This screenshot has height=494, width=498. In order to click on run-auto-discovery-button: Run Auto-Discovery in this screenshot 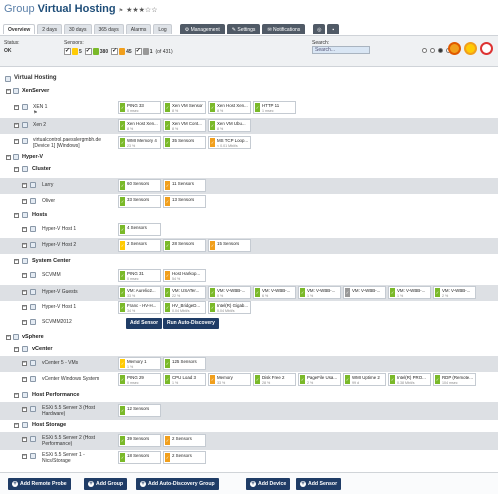, I will do `click(191, 323)`.